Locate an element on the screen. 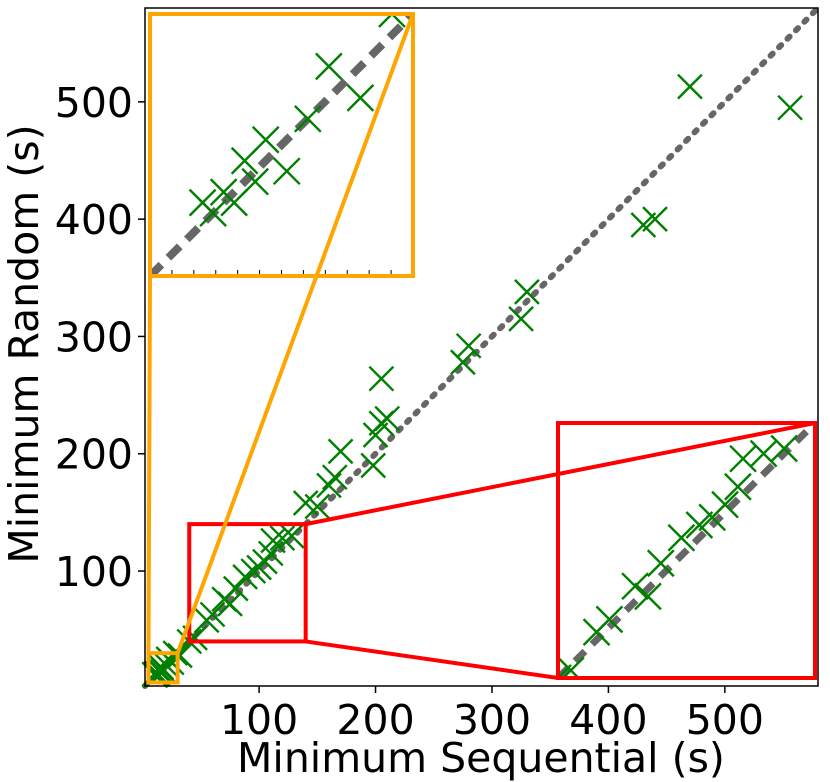 The image size is (830, 782). zoom-inset-red-content is located at coordinates (686, 550).